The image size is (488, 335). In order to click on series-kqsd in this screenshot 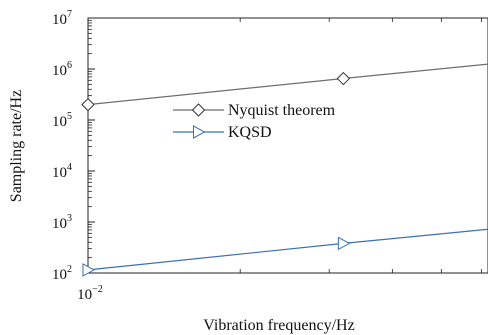, I will do `click(285, 252)`.